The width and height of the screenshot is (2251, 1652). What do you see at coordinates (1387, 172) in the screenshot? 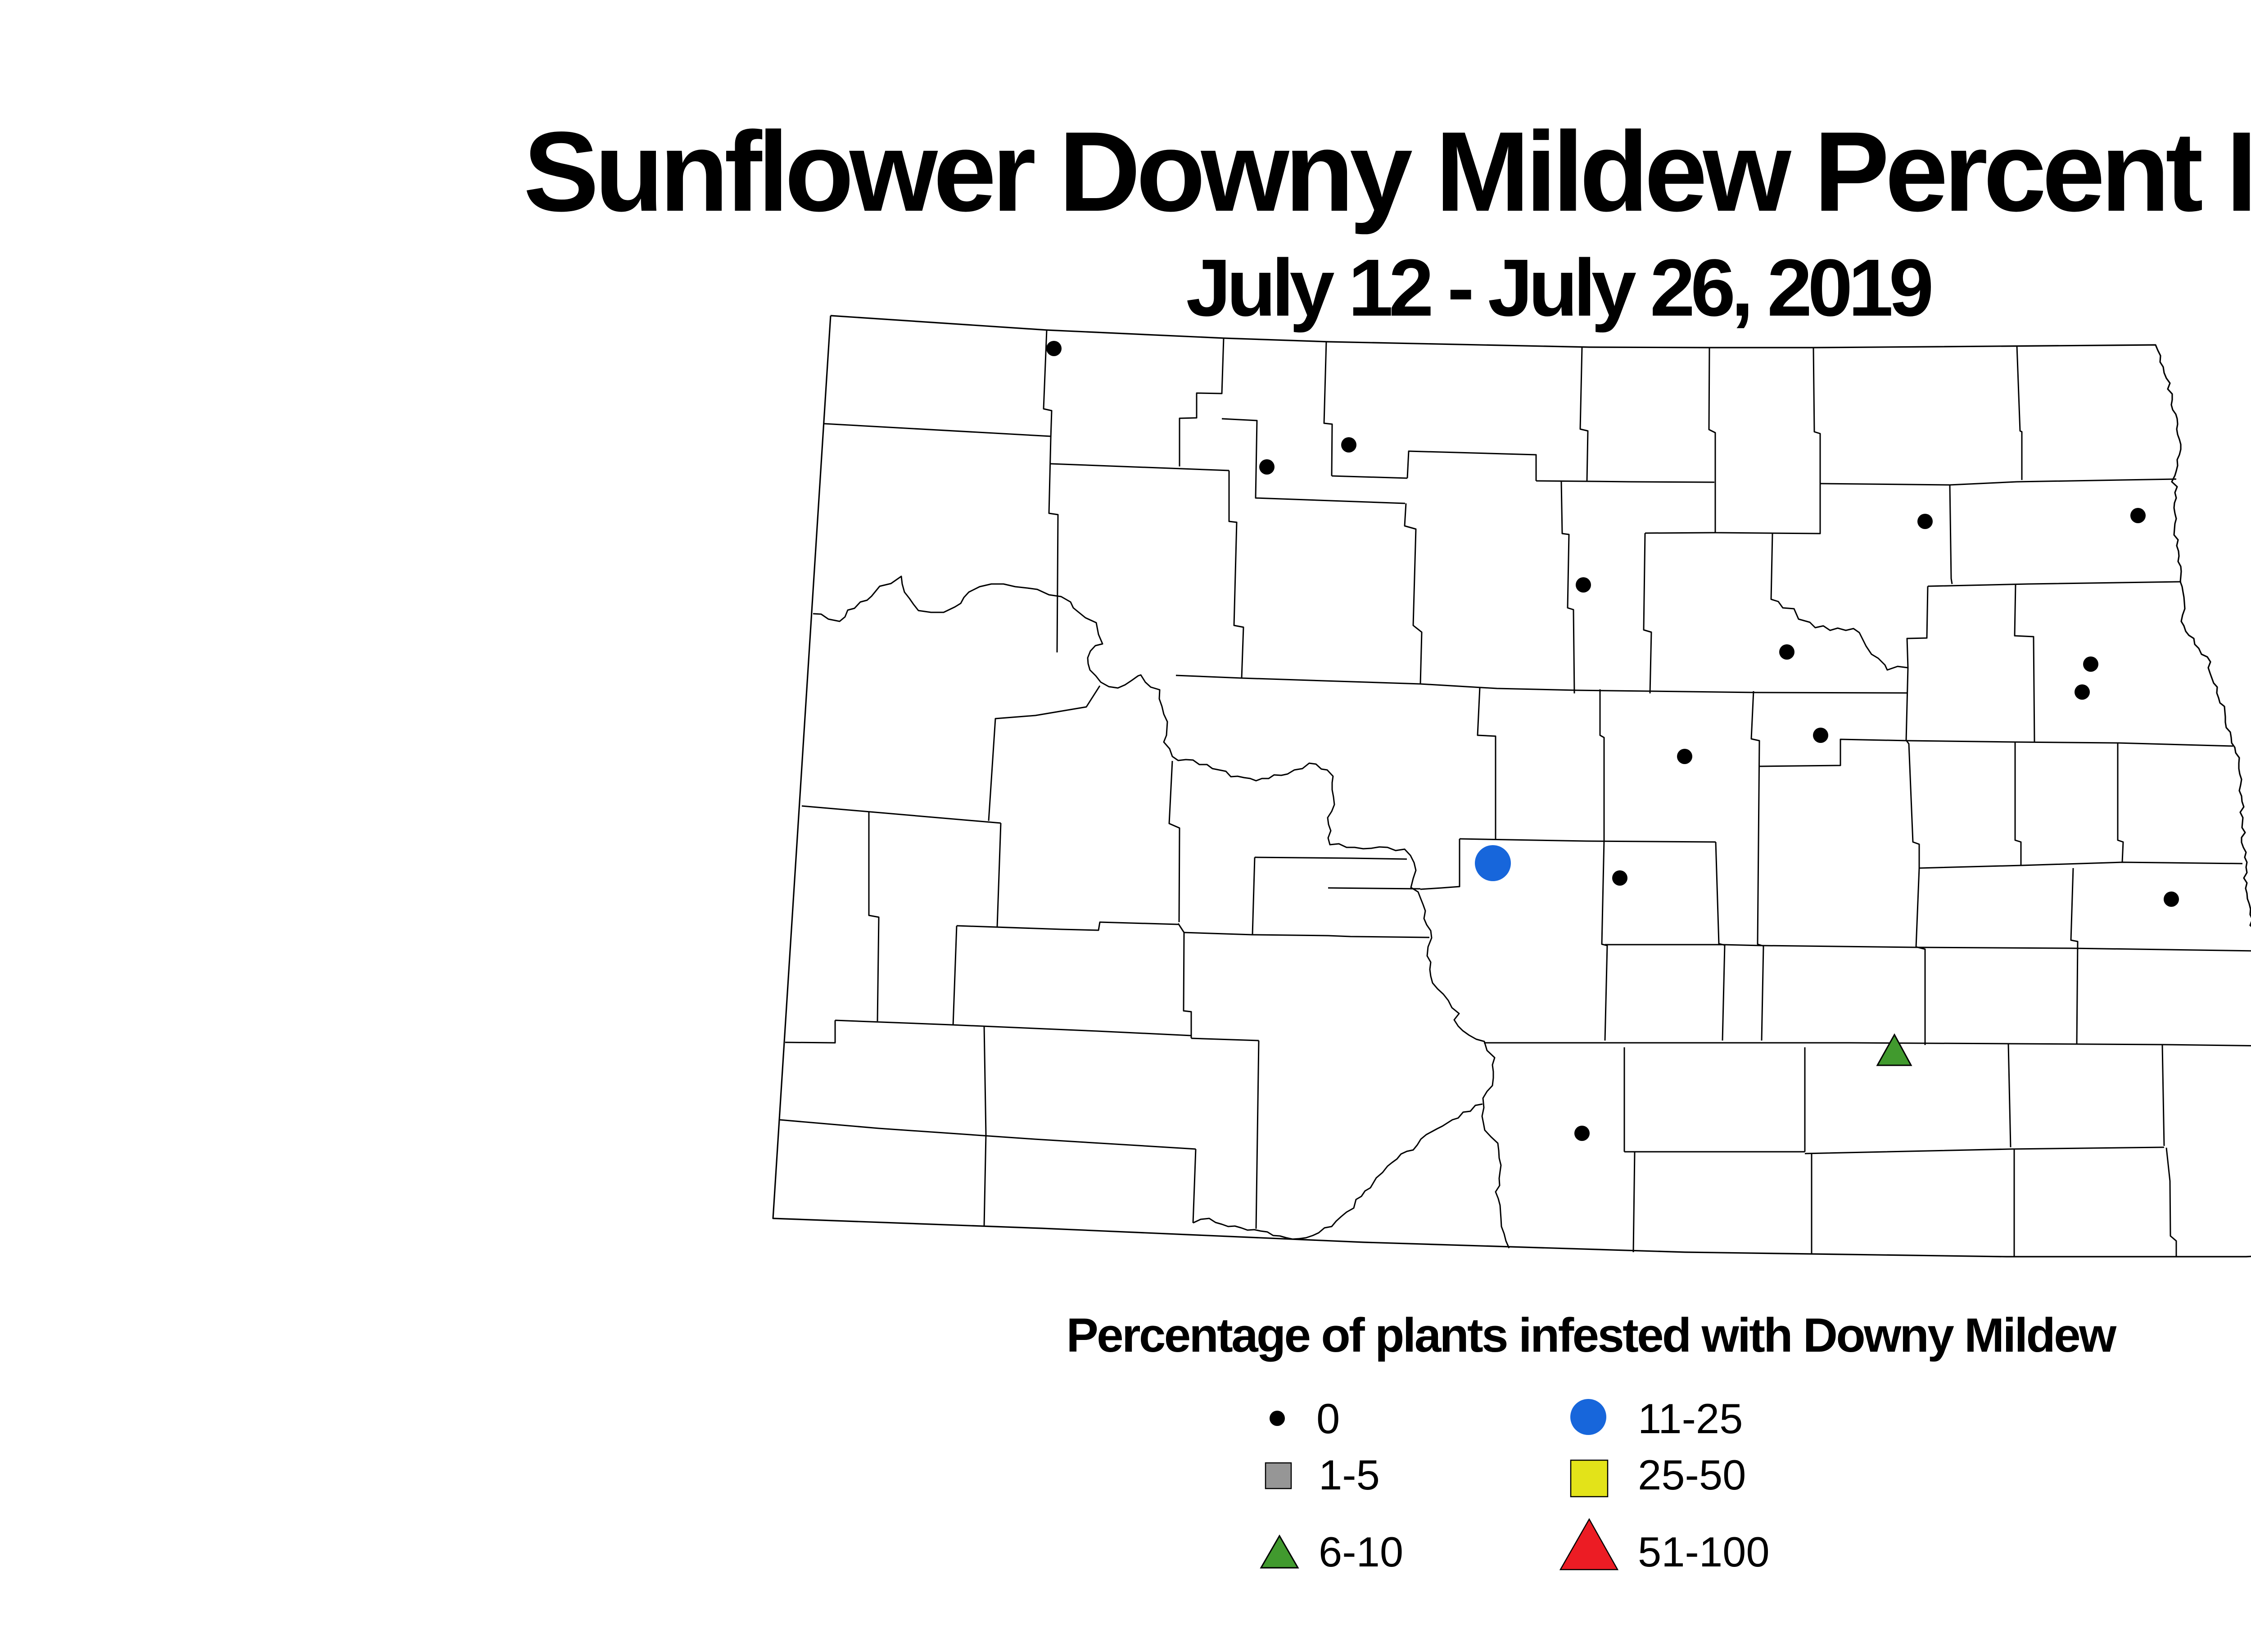
I see `svg-text:Sunflower Downy Mildew Percent: Sunflower Downy Mildew Percent Incidence` at bounding box center [1387, 172].